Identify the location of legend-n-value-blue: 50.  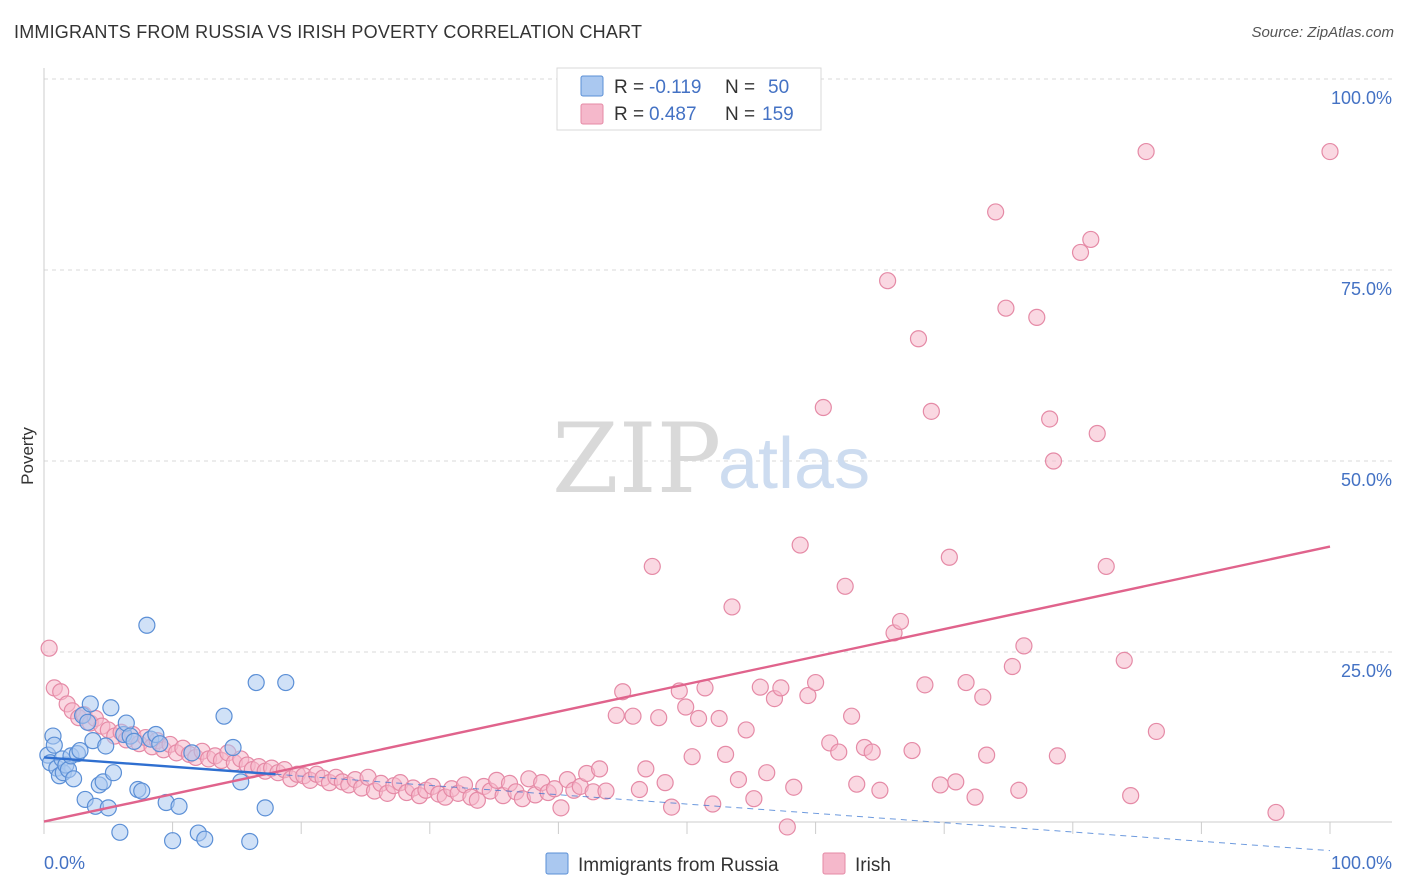
(778, 87).